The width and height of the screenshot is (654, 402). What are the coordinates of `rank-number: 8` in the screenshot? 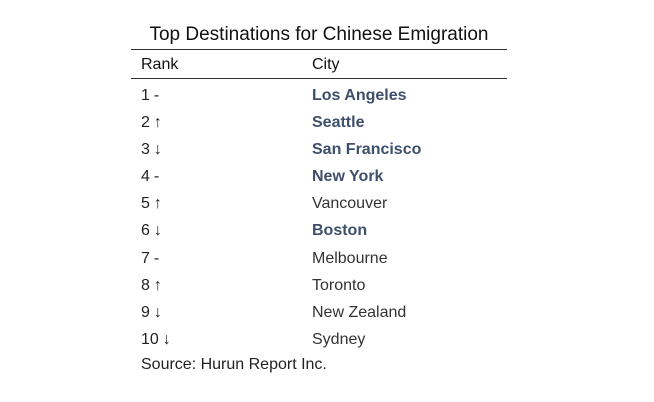 It's located at (145, 285).